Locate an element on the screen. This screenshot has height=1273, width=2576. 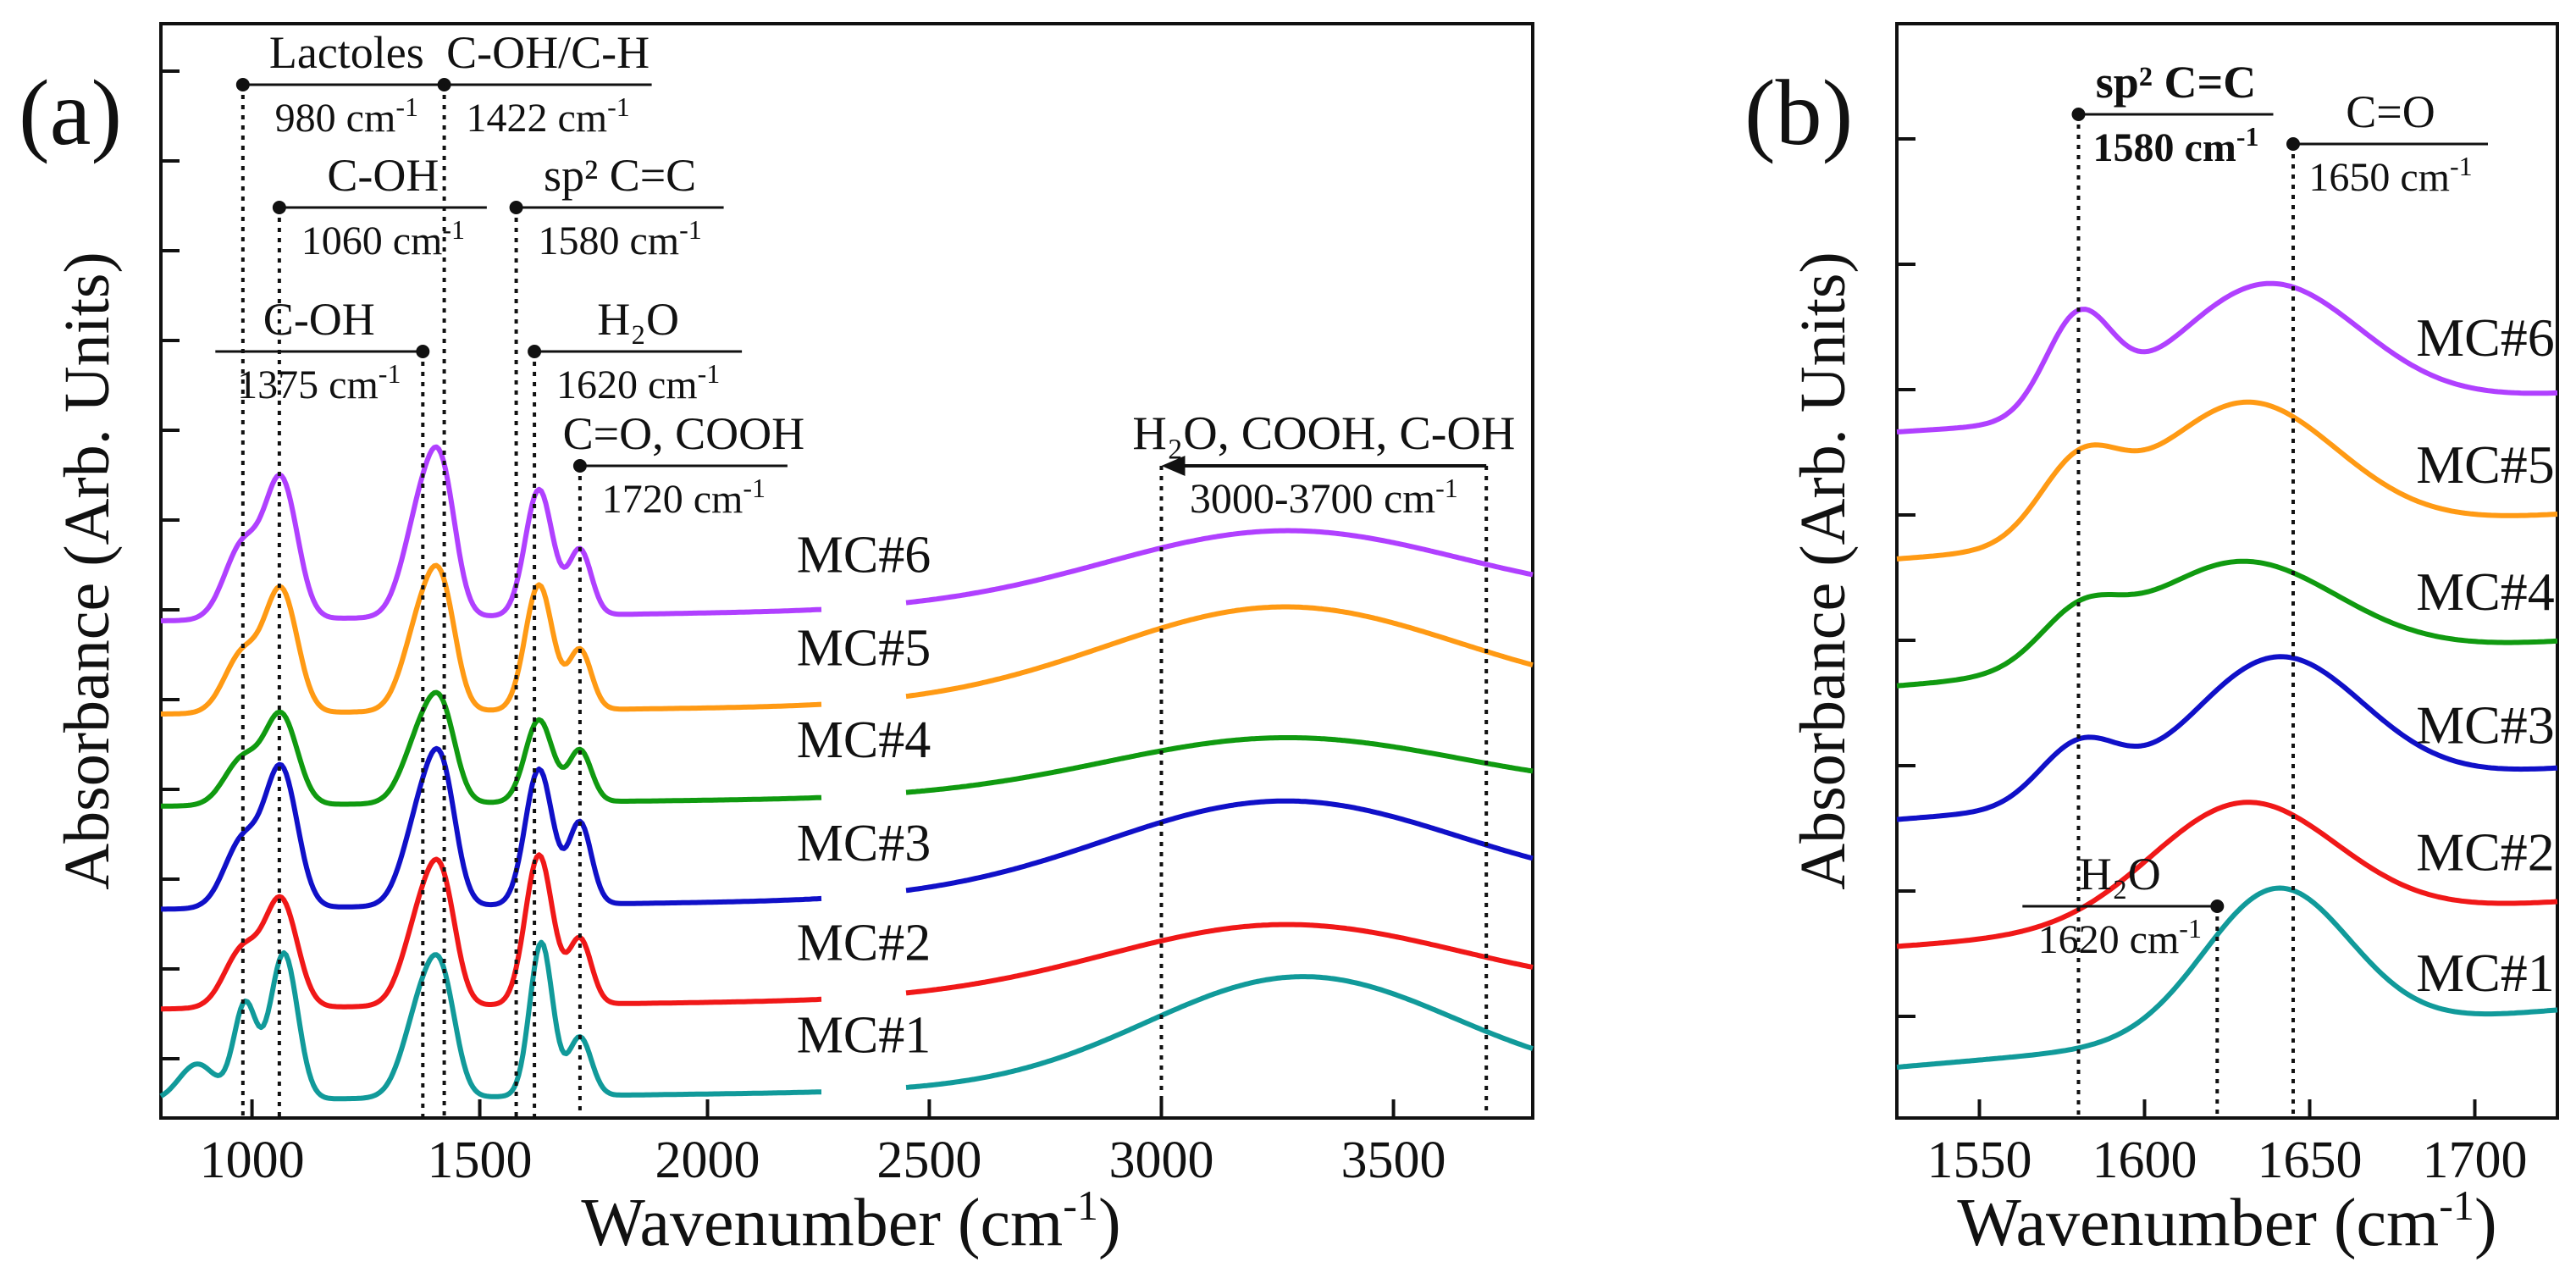
x-tick-label: 2500 is located at coordinates (929, 1160).